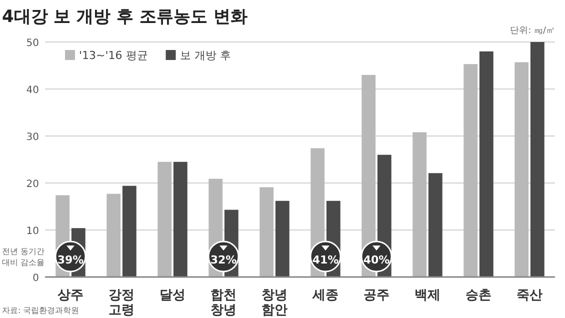 This screenshot has height=318, width=565. Describe the element at coordinates (23, 257) in the screenshot. I see `text: 전년 동기간 대비 감소율` at that location.